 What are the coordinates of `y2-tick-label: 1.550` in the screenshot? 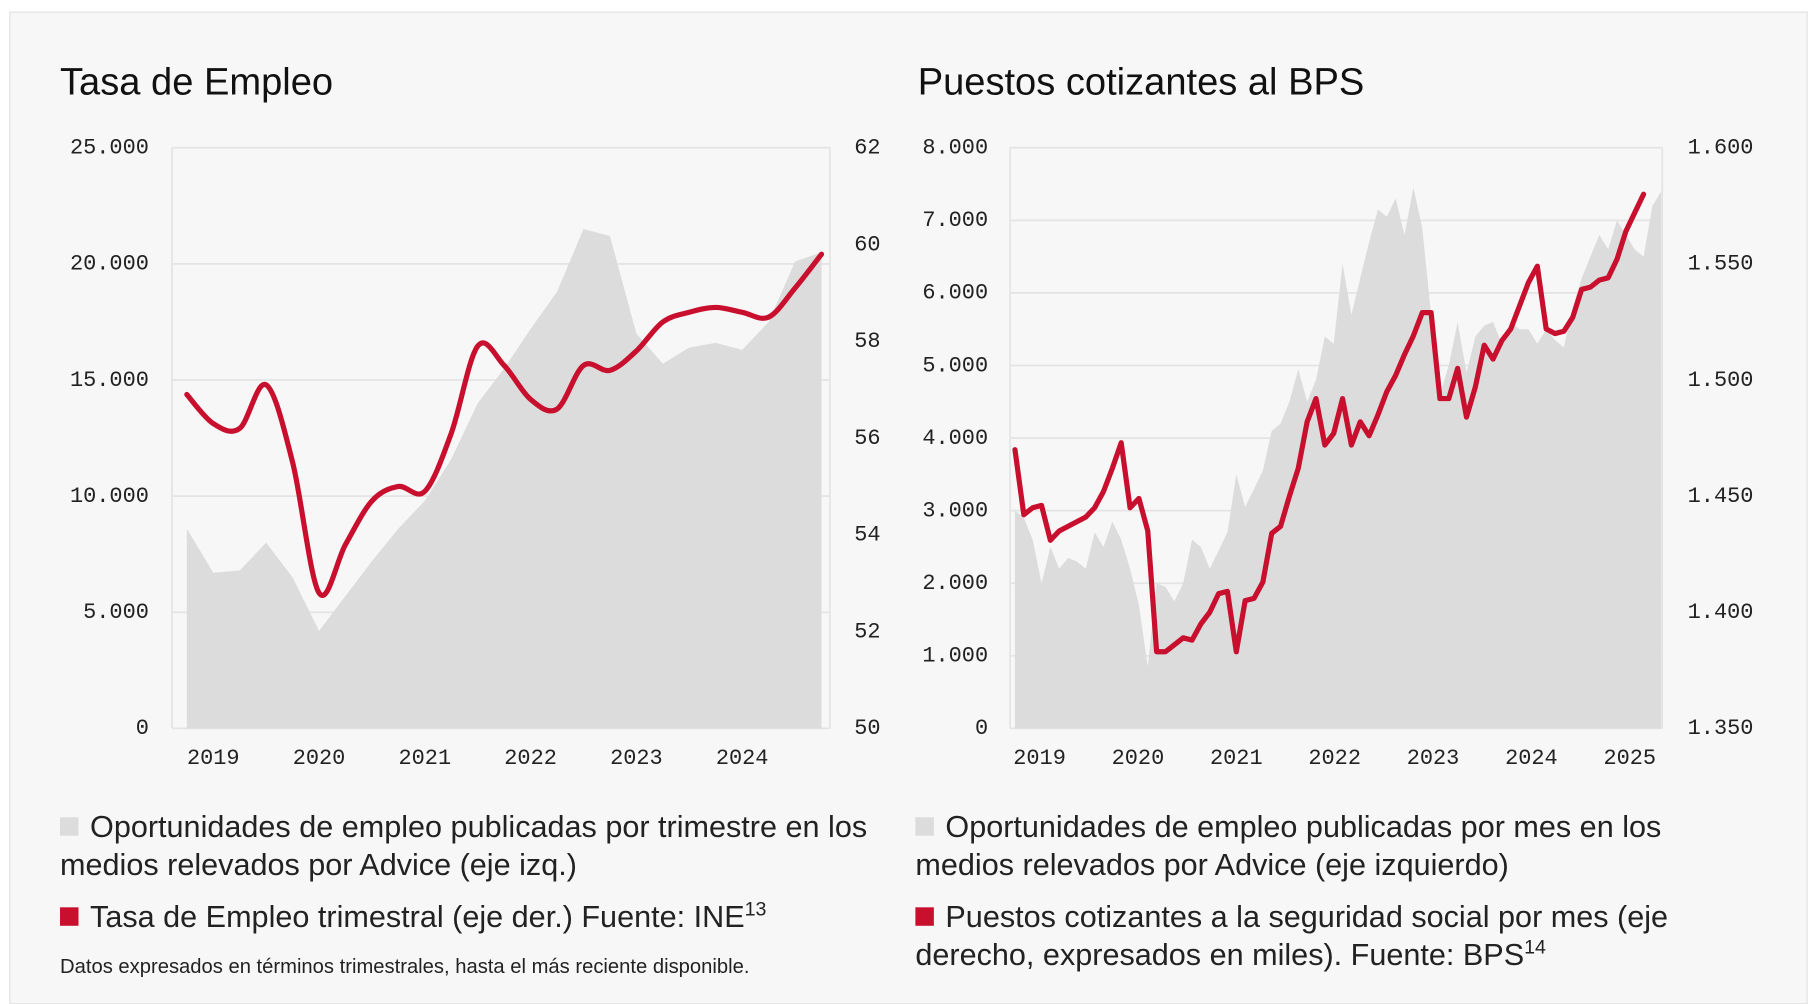 It's located at (1721, 264).